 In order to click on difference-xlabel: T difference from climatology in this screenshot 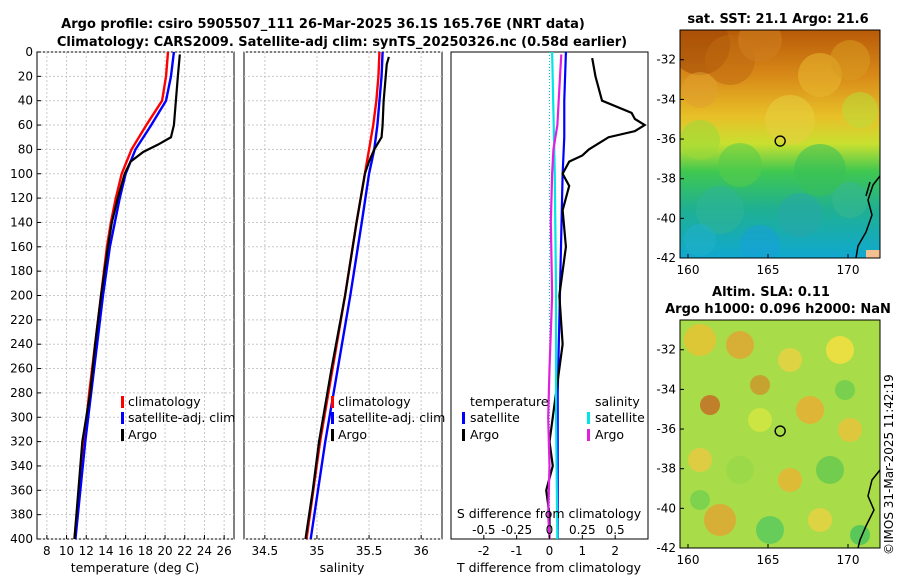, I will do `click(549, 567)`.